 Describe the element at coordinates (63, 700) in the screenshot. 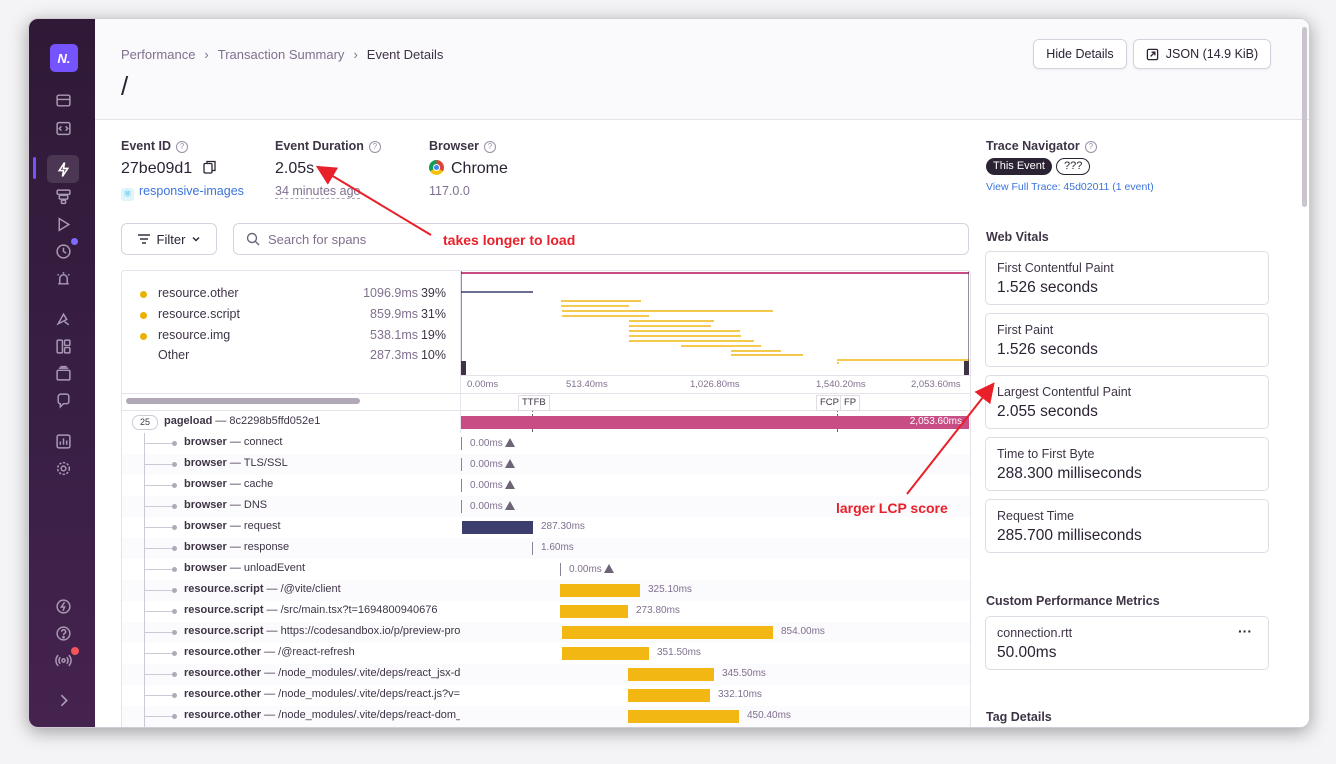

I see `collapse-sidebar-chevron-icon` at that location.